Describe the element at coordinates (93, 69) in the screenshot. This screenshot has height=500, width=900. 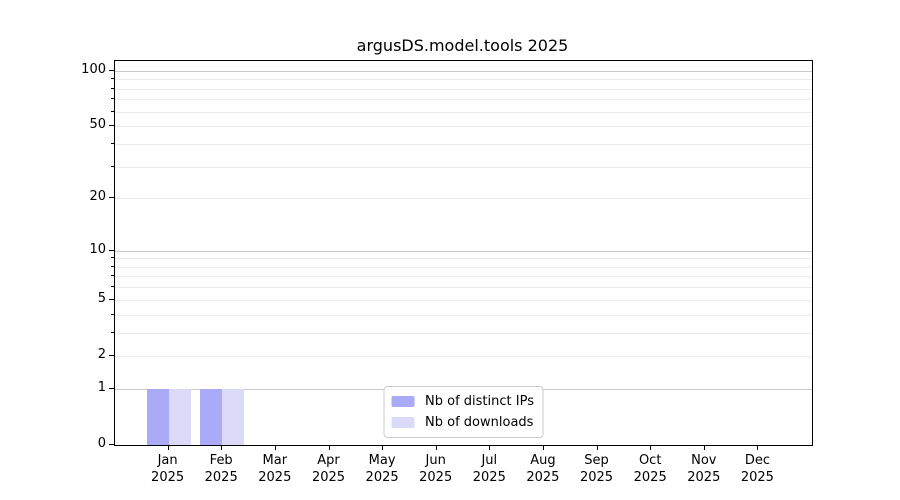
I see `y-tick-label: 100` at that location.